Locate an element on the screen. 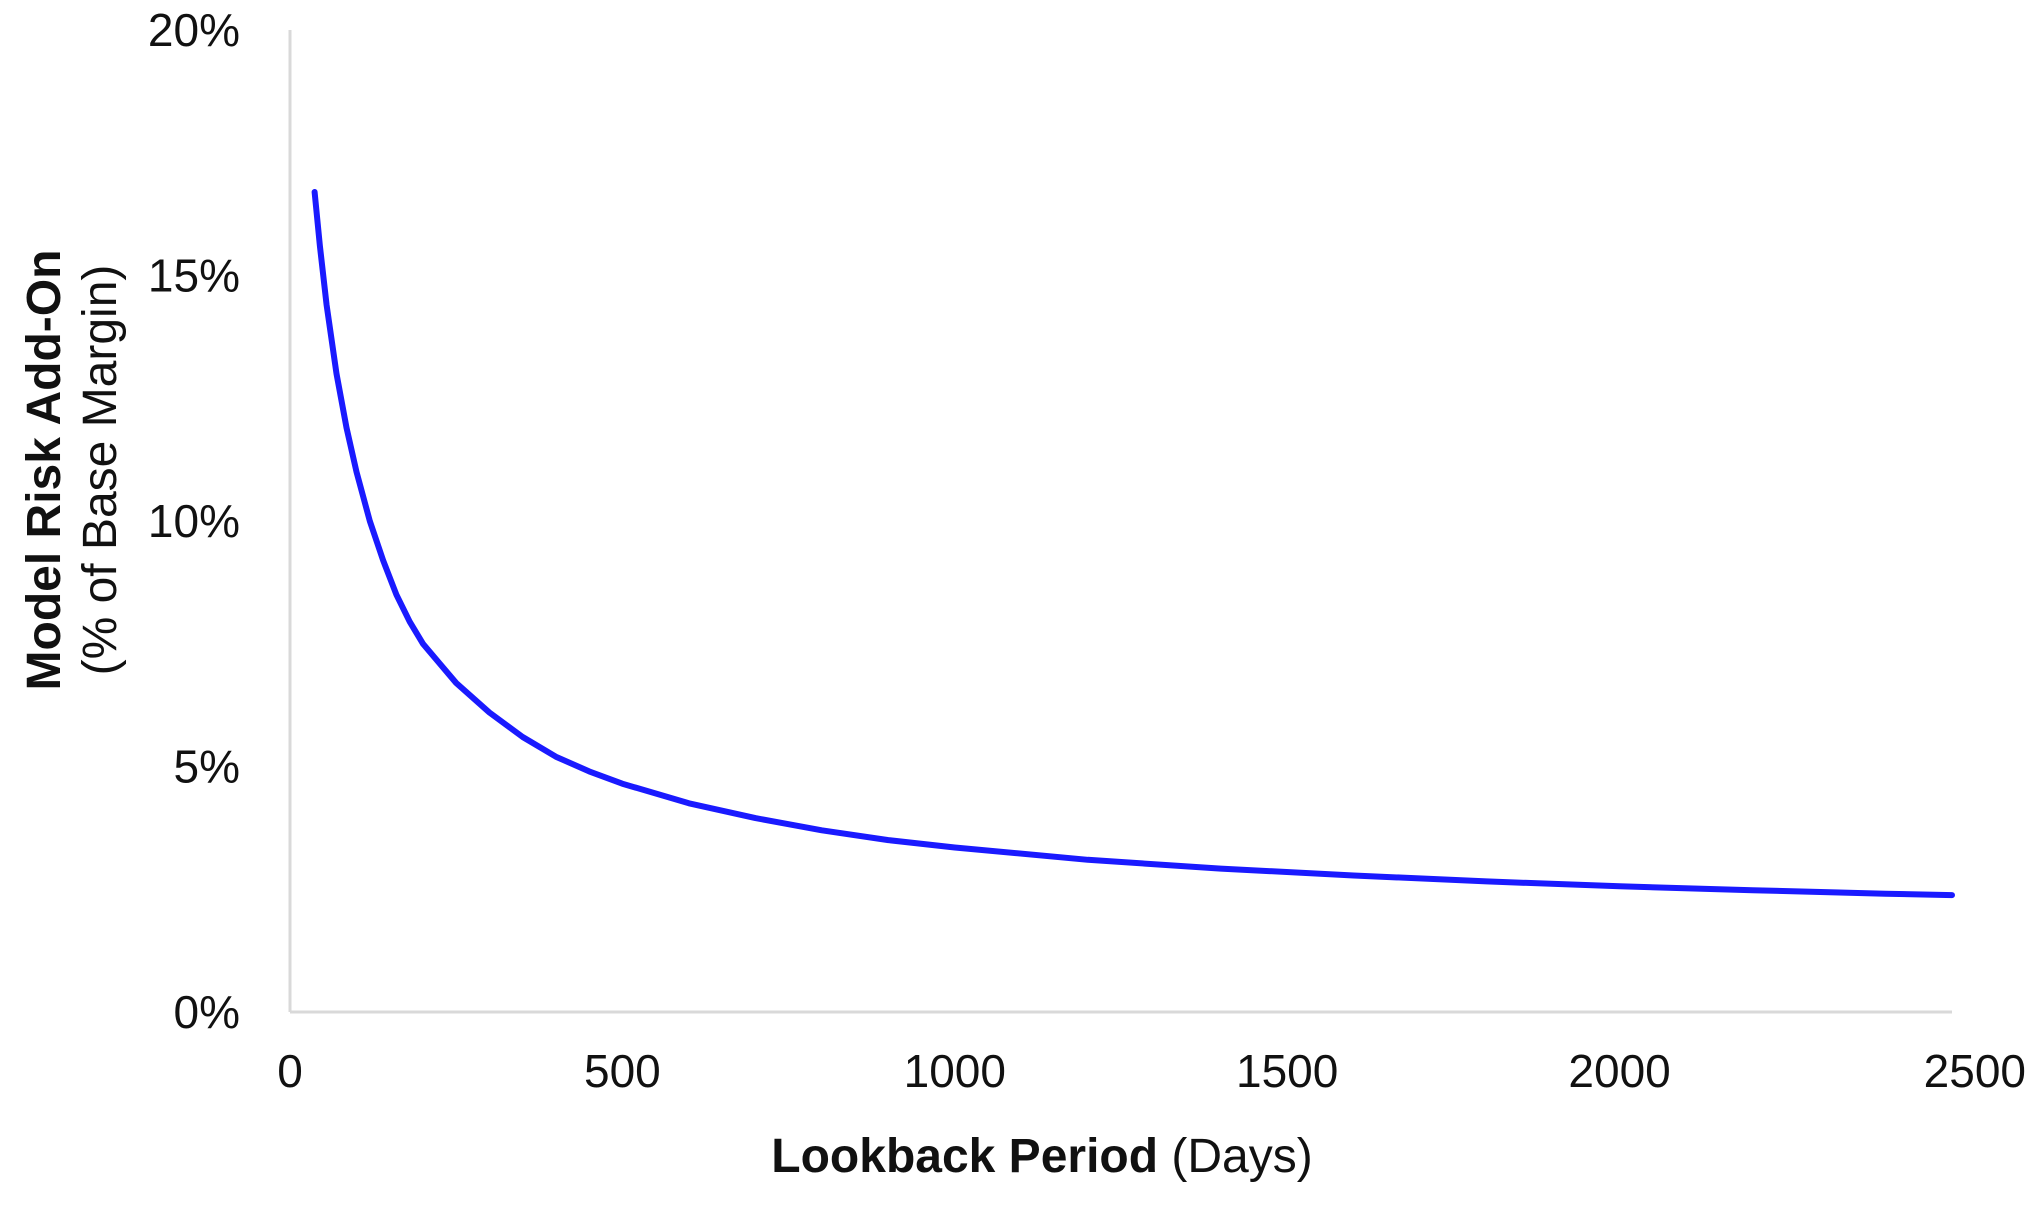 This screenshot has width=2040, height=1205. y-tick-label: 5% is located at coordinates (207, 767).